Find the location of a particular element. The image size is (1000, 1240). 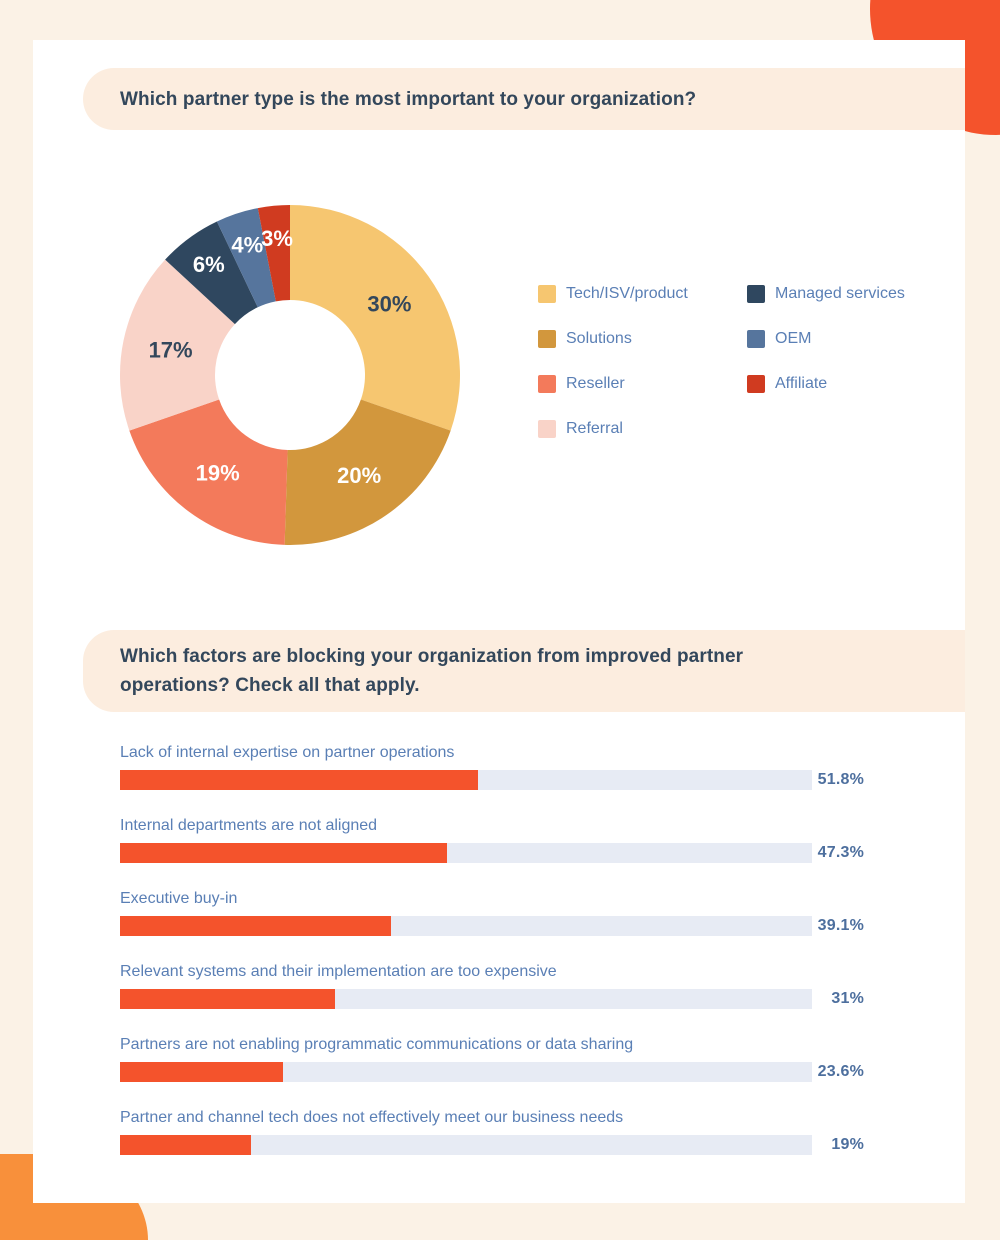

donut-slice-oem is located at coordinates (246, 258).